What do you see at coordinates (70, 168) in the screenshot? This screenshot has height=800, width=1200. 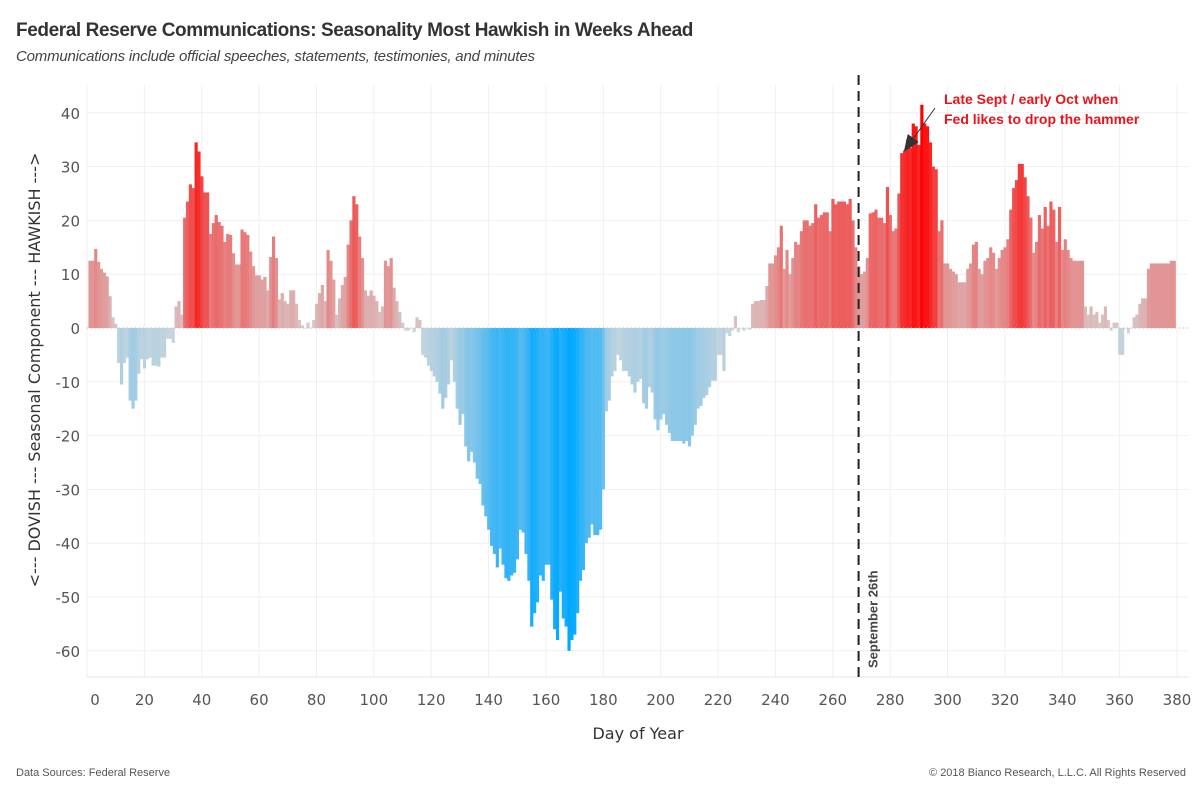 I see `y-tick-label: 30` at bounding box center [70, 168].